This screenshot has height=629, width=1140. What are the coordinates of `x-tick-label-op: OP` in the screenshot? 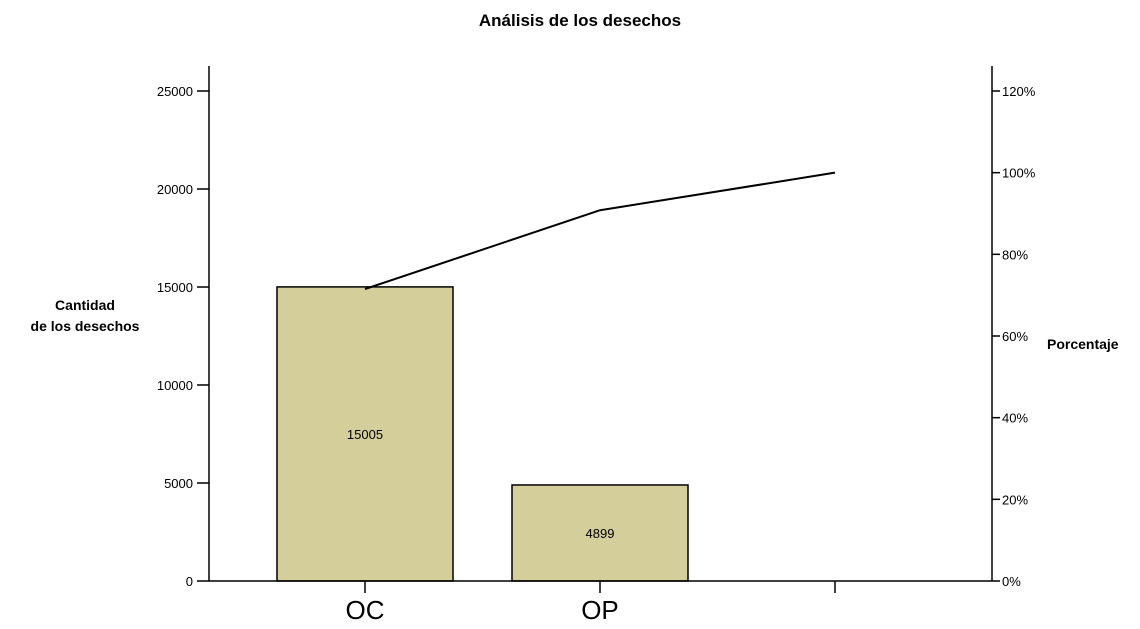 It's located at (600, 609).